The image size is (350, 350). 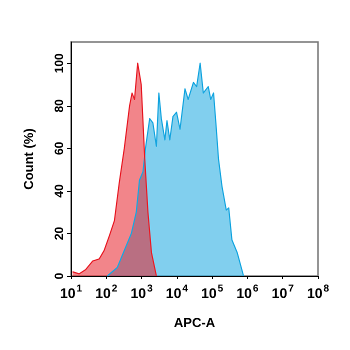 I want to click on y-tick-label: 20, so click(x=59, y=233).